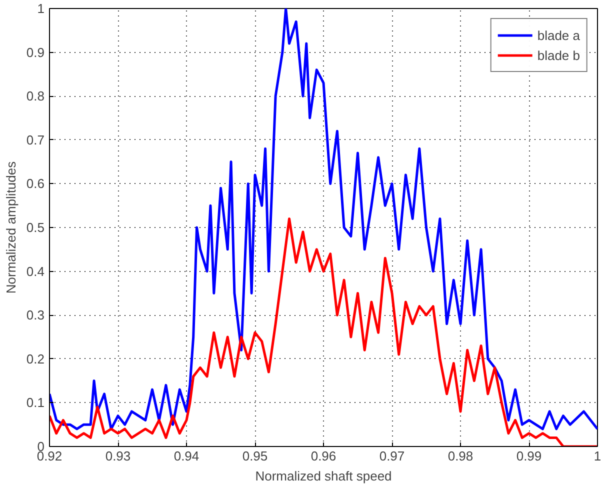 The width and height of the screenshot is (605, 486). What do you see at coordinates (558, 35) in the screenshot?
I see `legend-label: blade a` at bounding box center [558, 35].